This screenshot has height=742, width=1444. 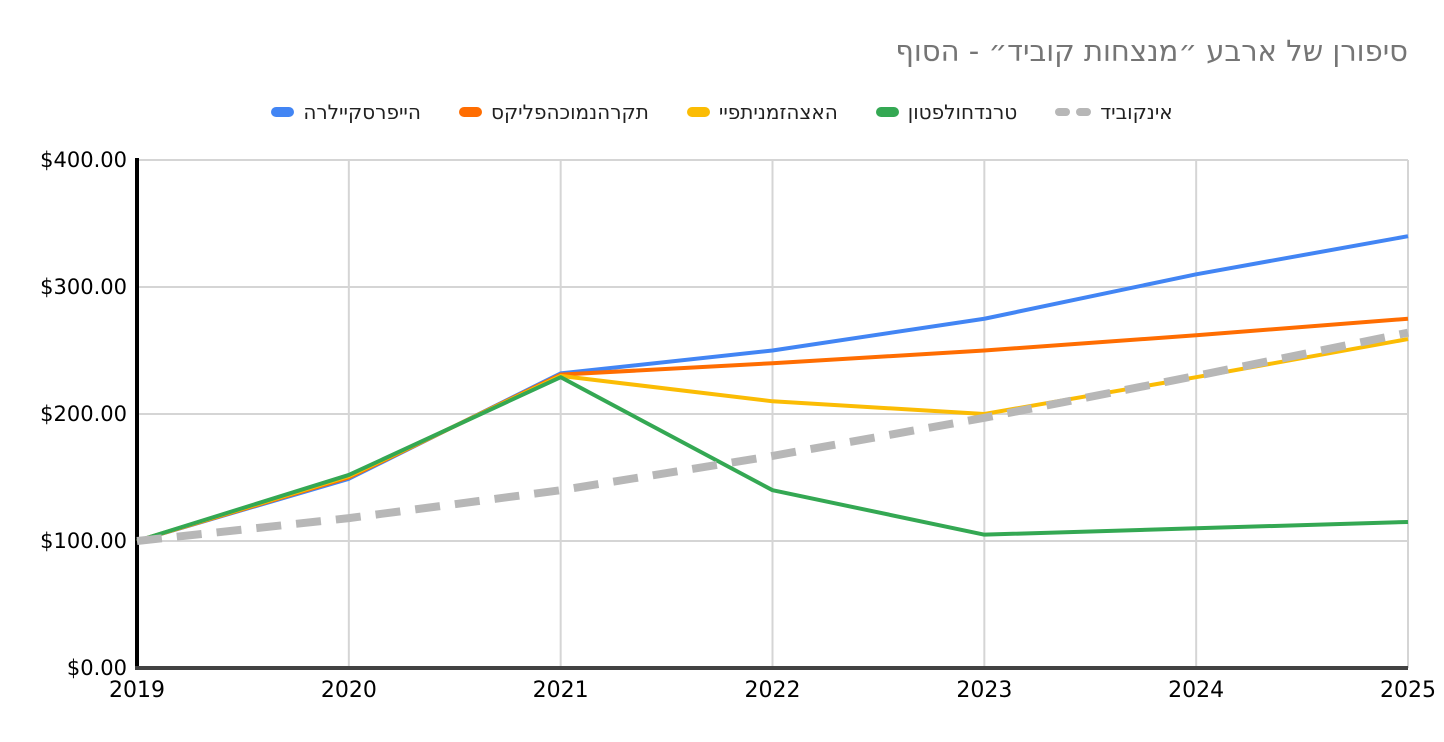 What do you see at coordinates (83, 541) in the screenshot?
I see `y-tick-label: $100.00` at bounding box center [83, 541].